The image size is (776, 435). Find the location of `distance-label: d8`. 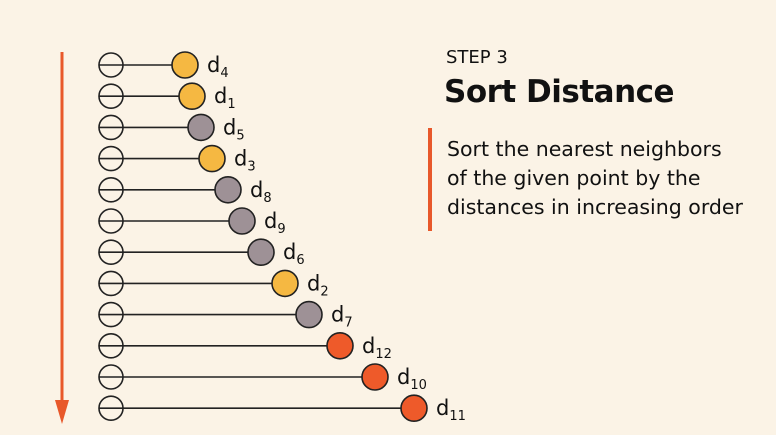

distance-label: d8 is located at coordinates (261, 192).